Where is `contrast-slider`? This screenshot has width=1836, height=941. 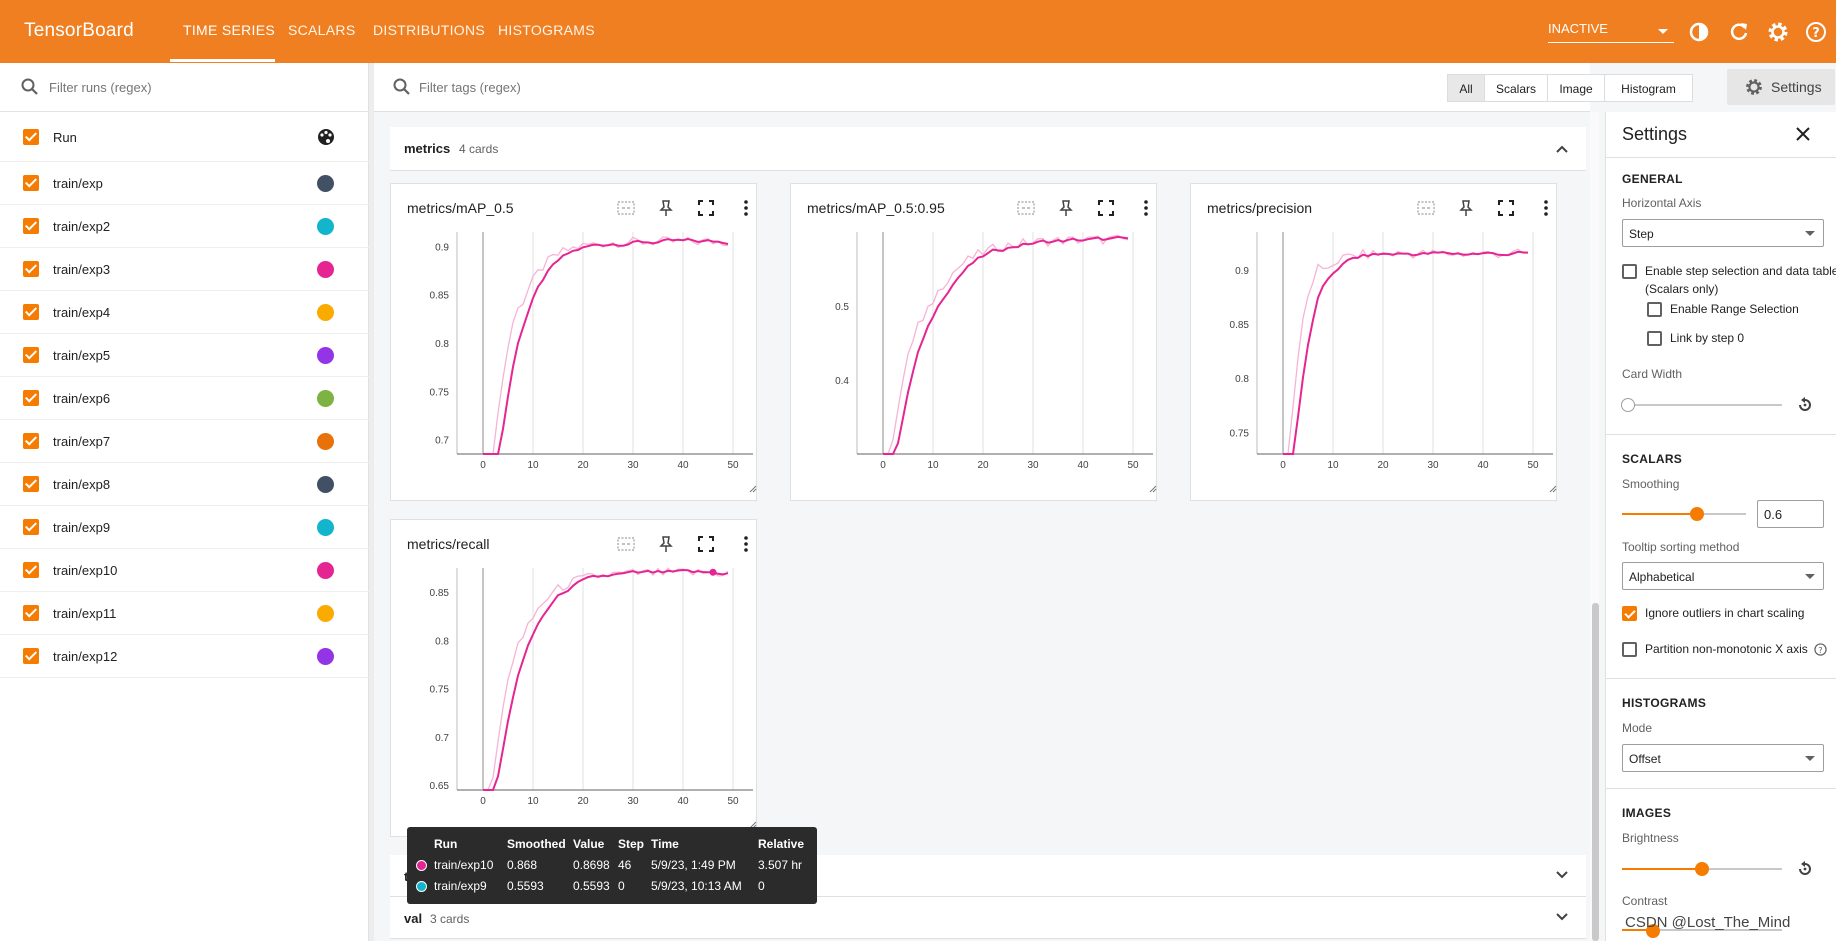 contrast-slider is located at coordinates (1702, 931).